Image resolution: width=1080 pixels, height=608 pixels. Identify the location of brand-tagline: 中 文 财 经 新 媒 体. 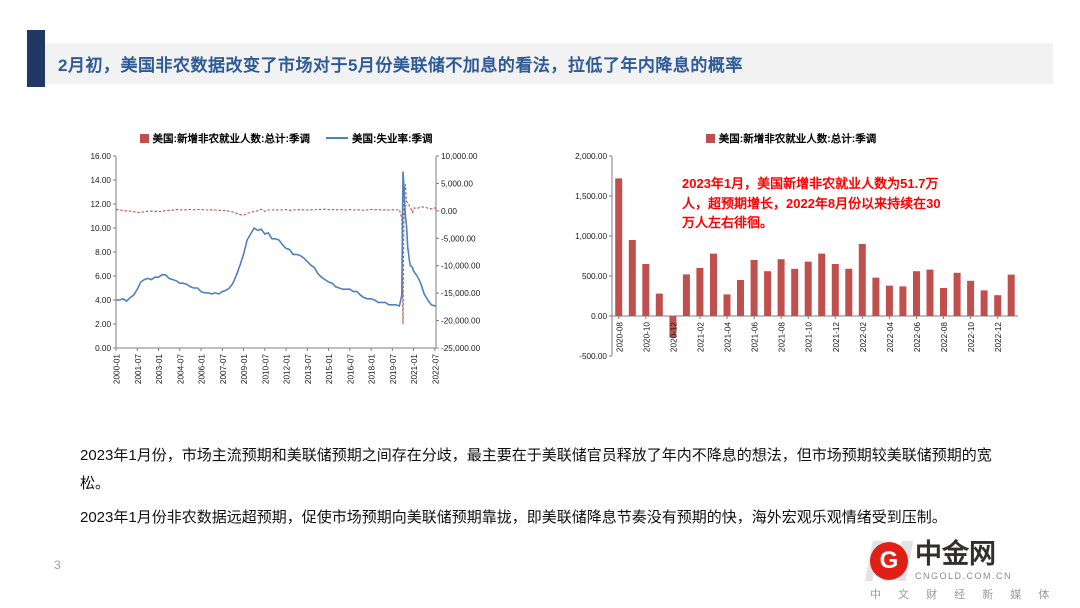
(963, 595).